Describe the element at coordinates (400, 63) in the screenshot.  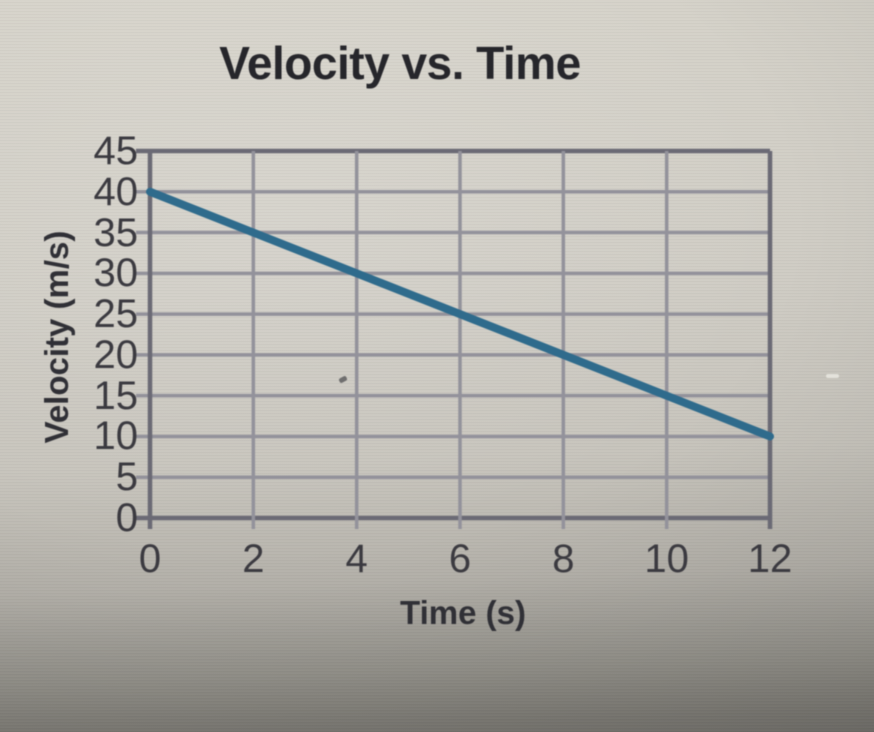
I see `chart-title: Velocity vs. Time` at that location.